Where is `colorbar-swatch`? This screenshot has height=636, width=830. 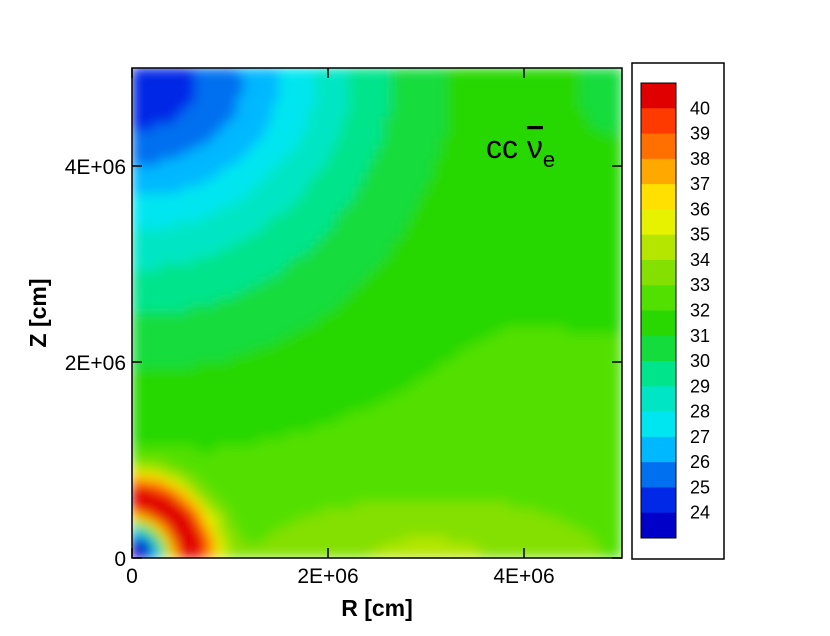
colorbar-swatch is located at coordinates (658, 247).